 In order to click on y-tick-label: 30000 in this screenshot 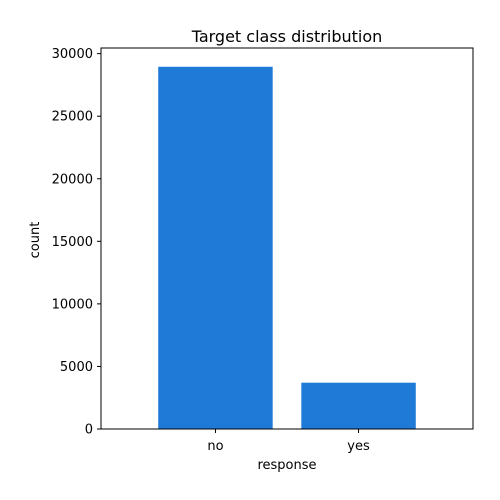, I will do `click(72, 54)`.